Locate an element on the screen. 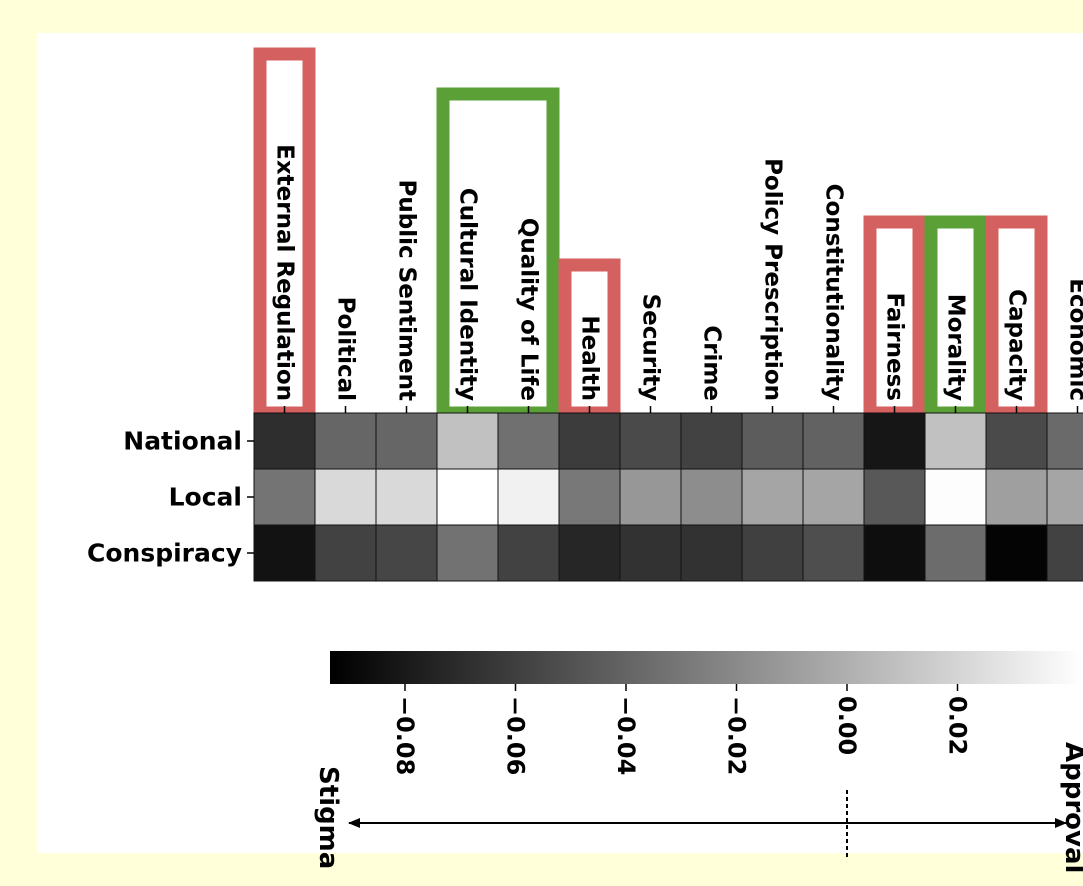  heatmap-cell-local-crime is located at coordinates (711, 497).